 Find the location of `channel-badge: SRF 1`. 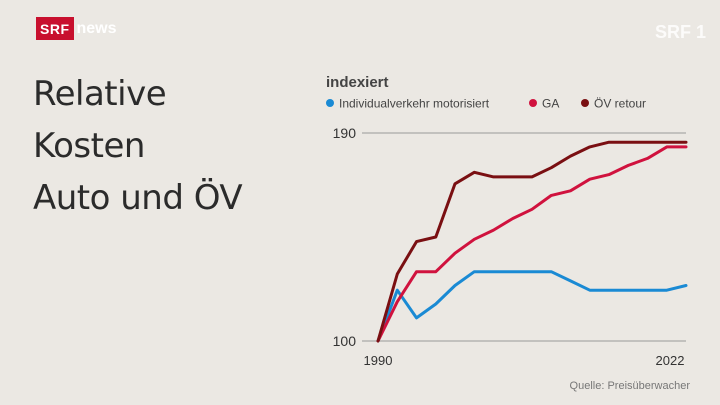

channel-badge: SRF 1 is located at coordinates (681, 32).